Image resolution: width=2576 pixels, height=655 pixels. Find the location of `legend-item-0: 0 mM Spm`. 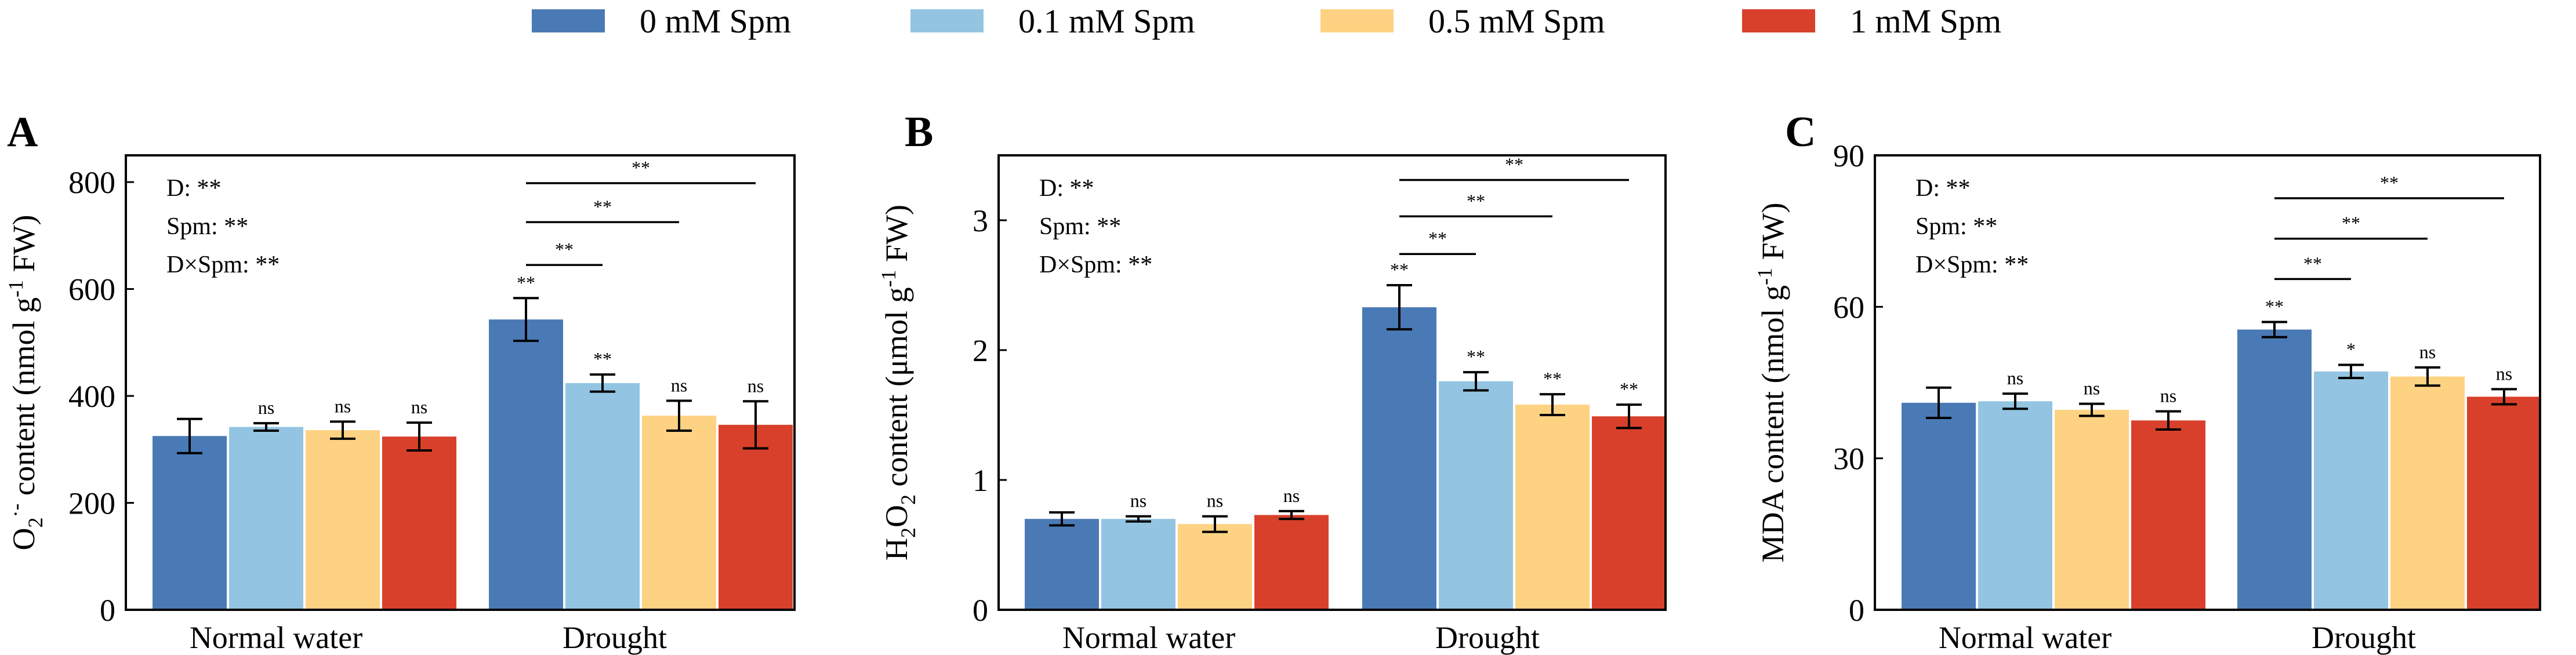

legend-item-0: 0 mM Spm is located at coordinates (662, 21).